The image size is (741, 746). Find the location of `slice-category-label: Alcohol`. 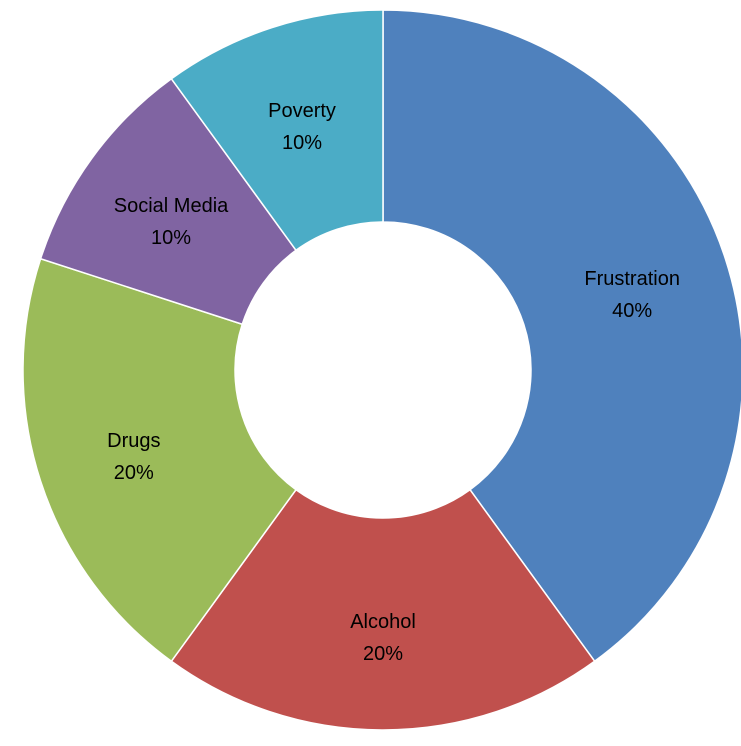

slice-category-label: Alcohol is located at coordinates (383, 622).